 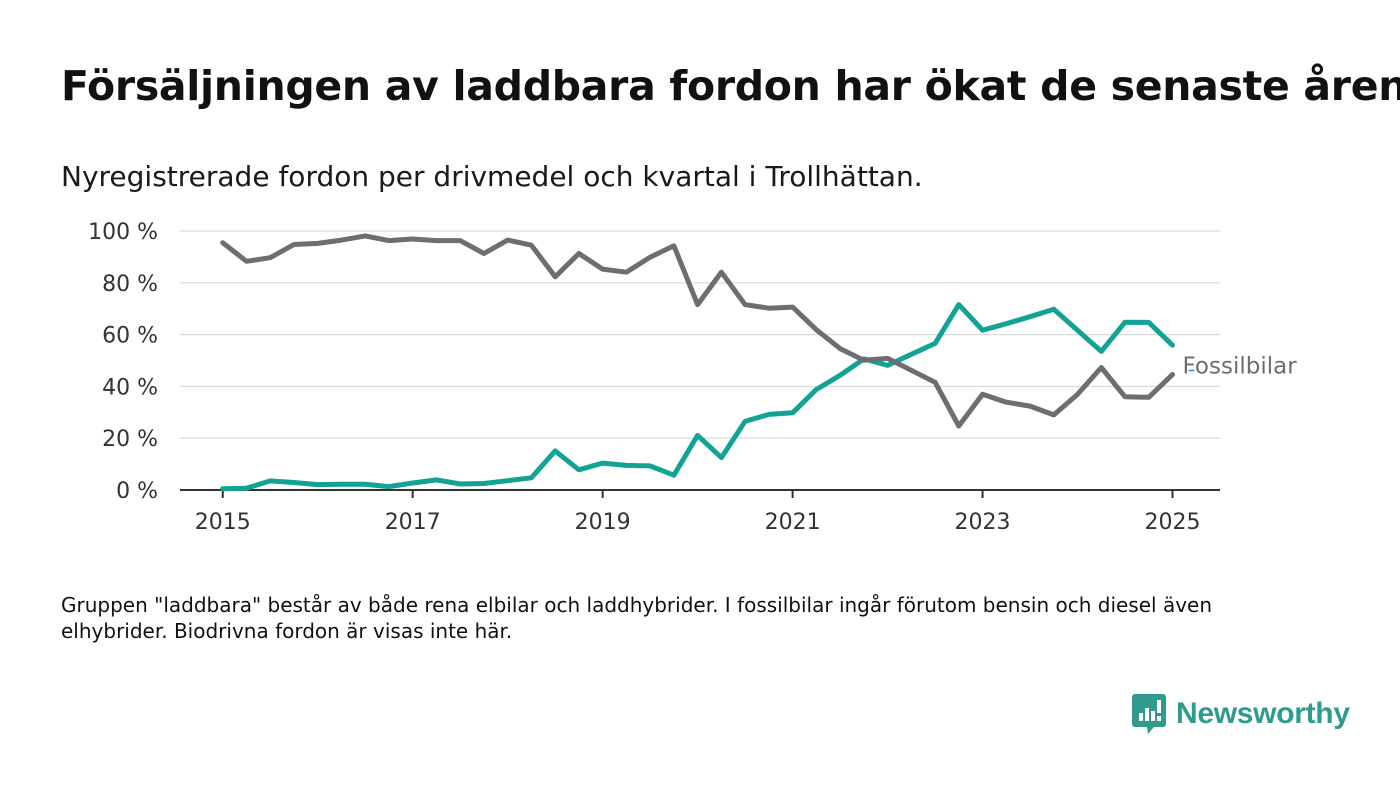 I want to click on y-tick-label: 0 %, so click(x=137, y=491).